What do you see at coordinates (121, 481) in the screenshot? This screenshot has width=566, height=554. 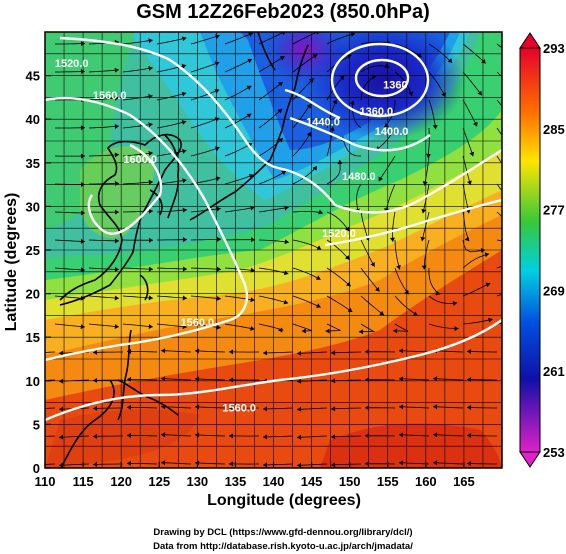 I see `x-tick-label: 120` at bounding box center [121, 481].